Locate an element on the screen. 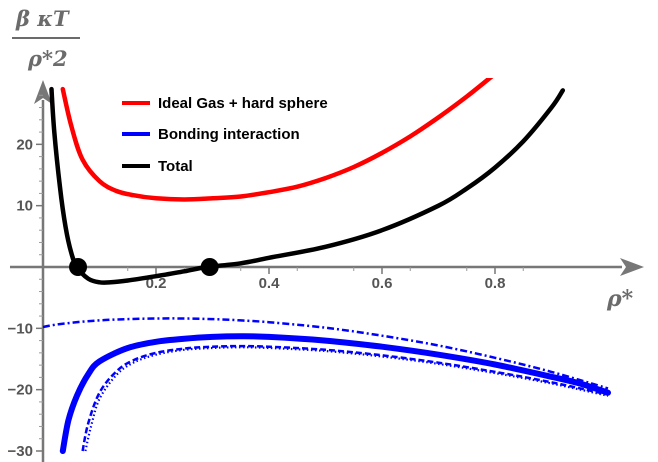 This screenshot has height=462, width=658. x-tick-label: 0.4 is located at coordinates (270, 283).